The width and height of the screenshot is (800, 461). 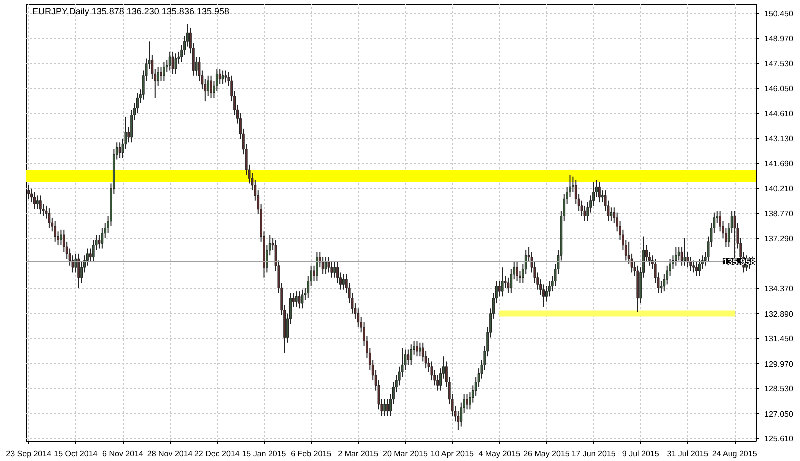 What do you see at coordinates (264, 454) in the screenshot?
I see `x-tick-label: 15 Jan 2015` at bounding box center [264, 454].